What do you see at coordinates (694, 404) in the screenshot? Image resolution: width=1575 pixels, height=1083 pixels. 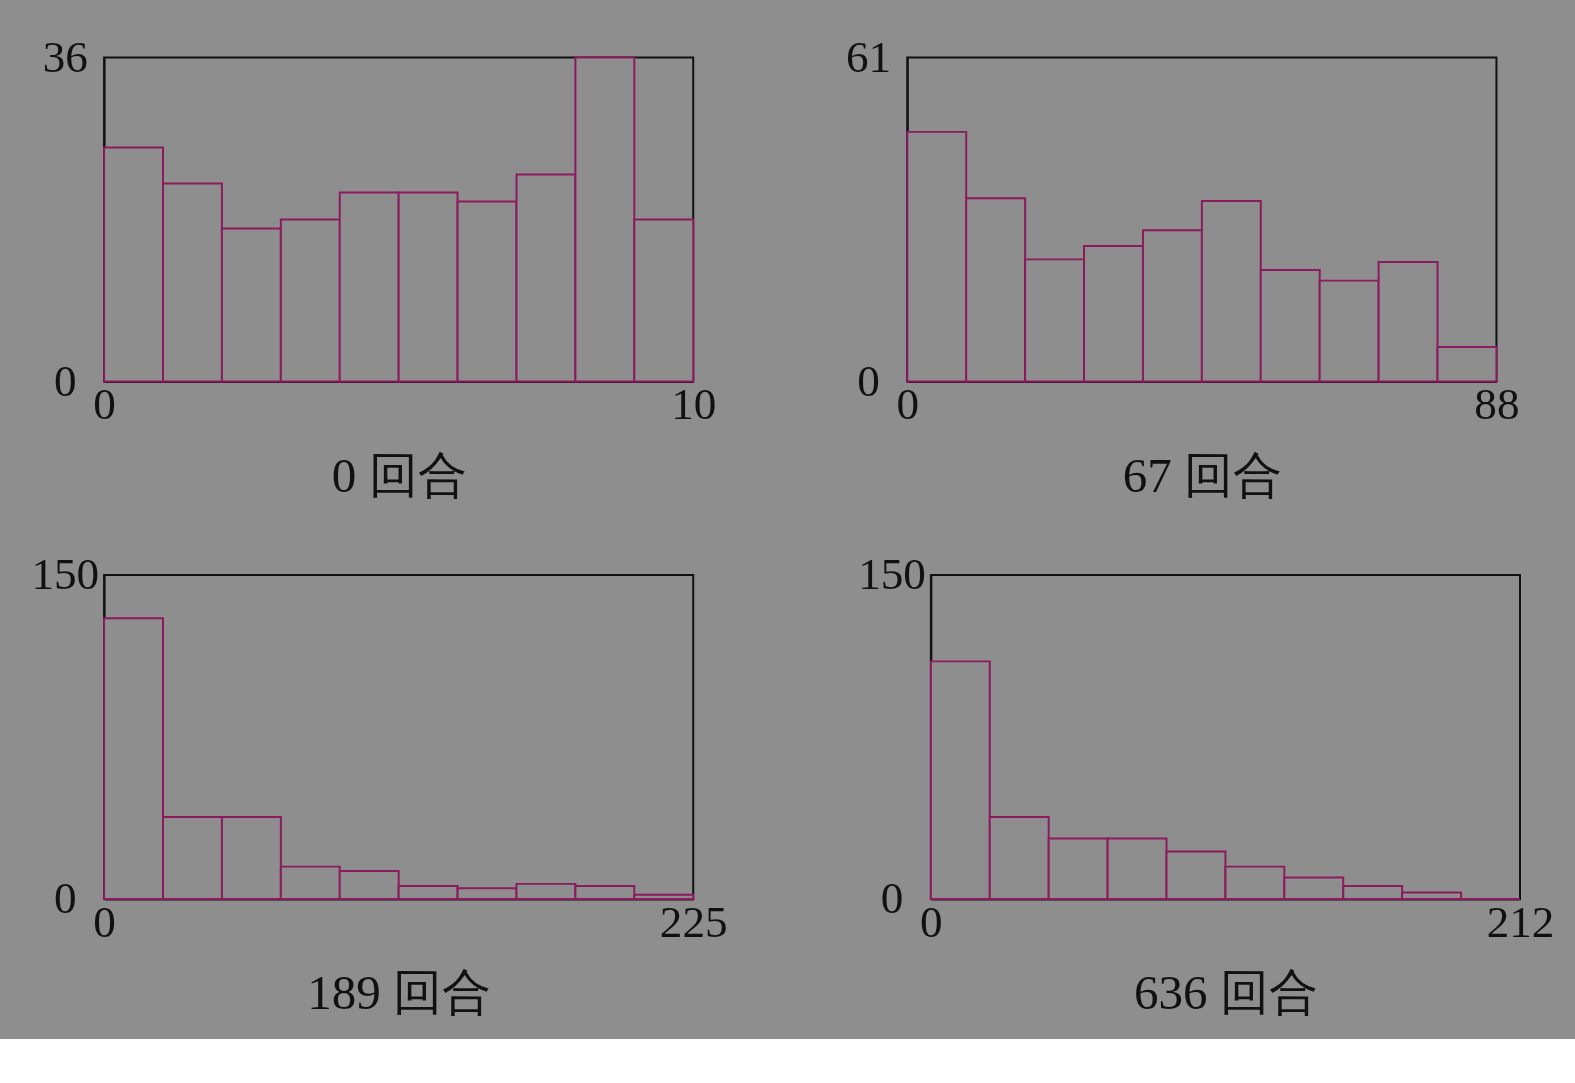 I see `x-tick-label: 10` at bounding box center [694, 404].